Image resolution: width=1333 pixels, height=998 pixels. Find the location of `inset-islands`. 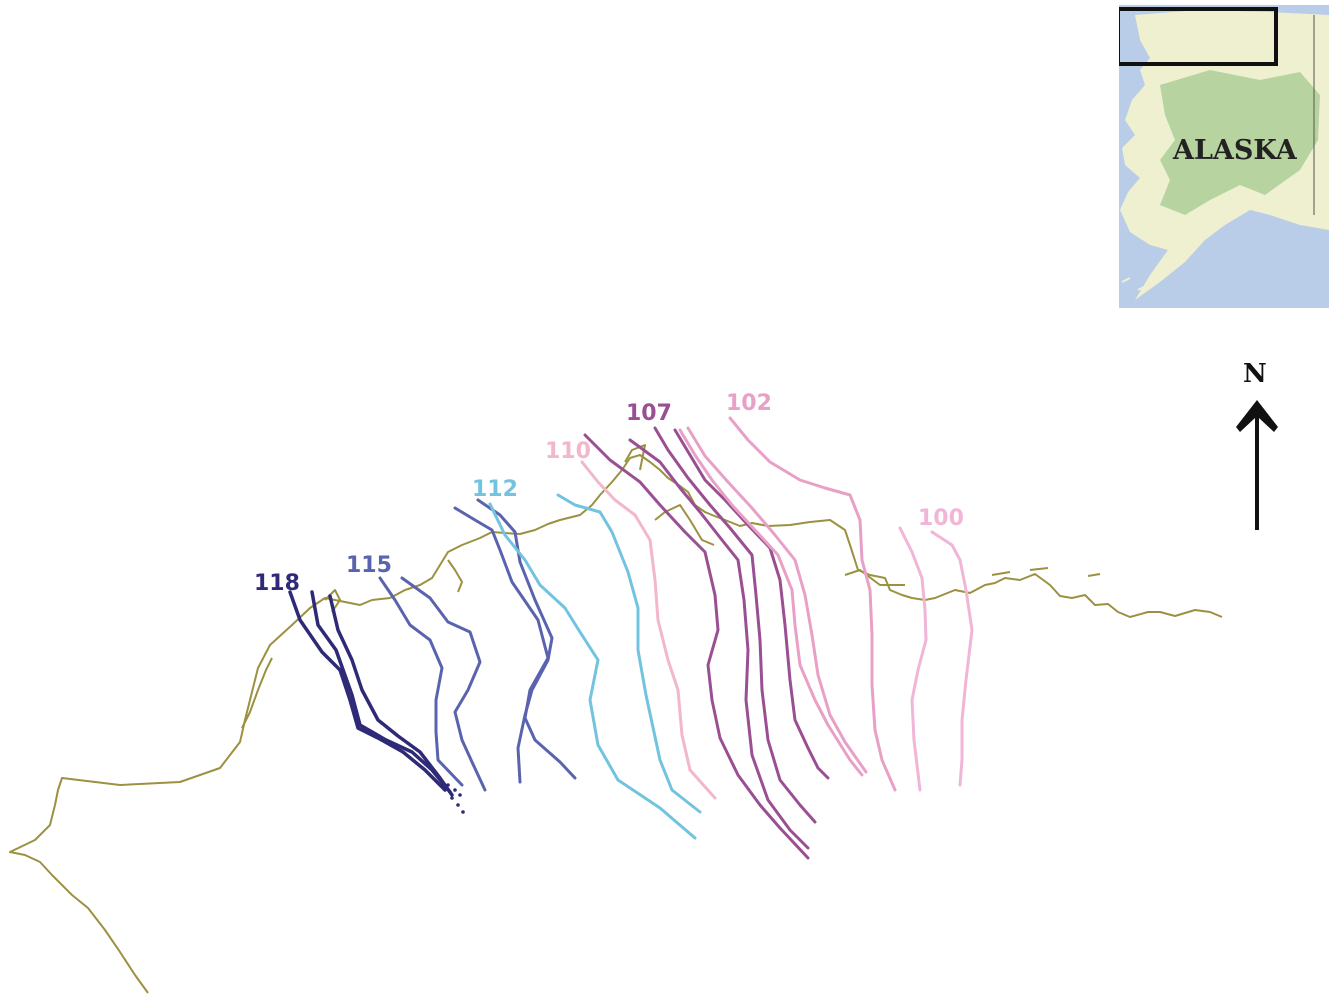

inset-islands is located at coordinates (1134, 284).